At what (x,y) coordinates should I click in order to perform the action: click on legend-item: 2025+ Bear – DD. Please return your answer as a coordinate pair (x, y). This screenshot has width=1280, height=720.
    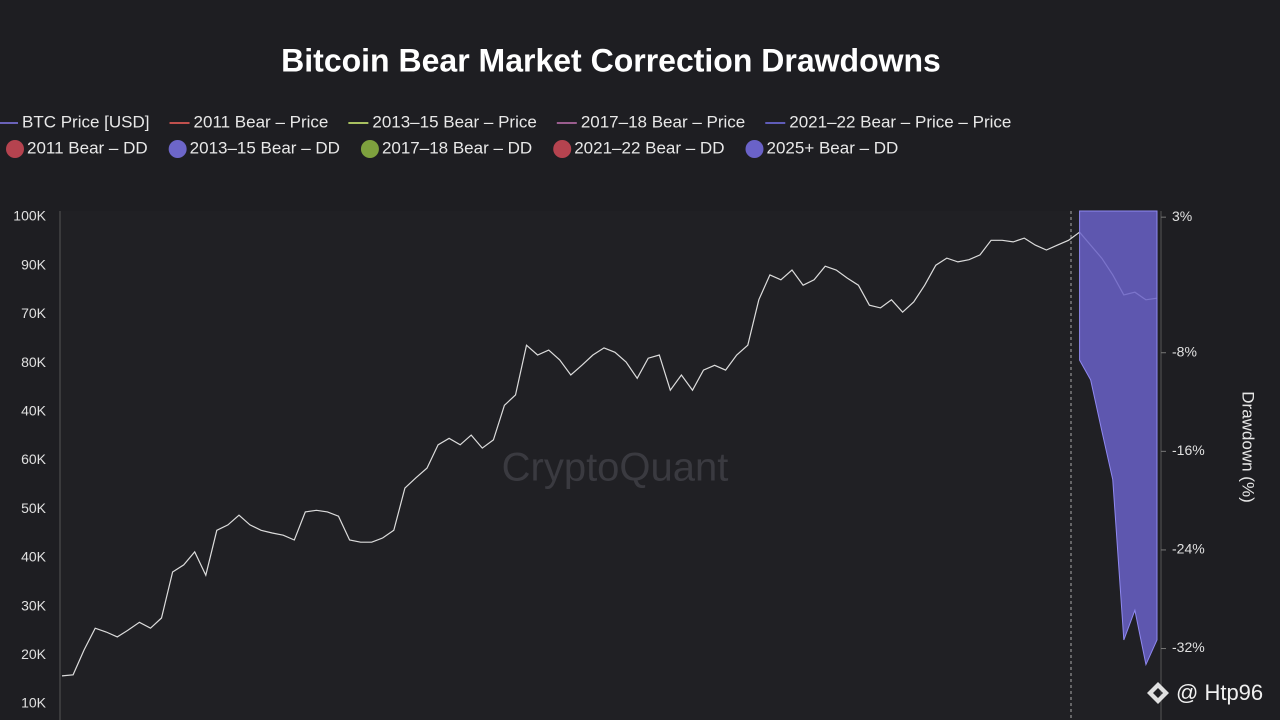
    Looking at the image, I should click on (822, 148).